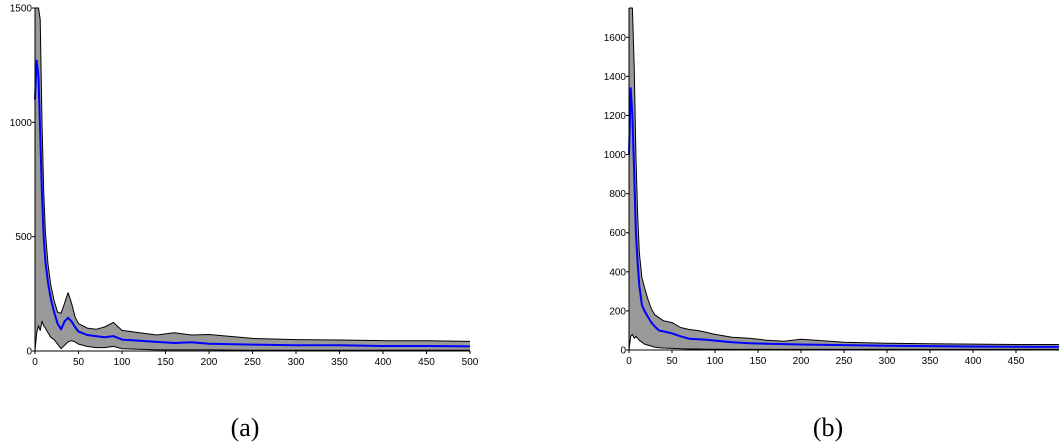  What do you see at coordinates (245, 427) in the screenshot?
I see `panel-label-a: (a)` at bounding box center [245, 427].